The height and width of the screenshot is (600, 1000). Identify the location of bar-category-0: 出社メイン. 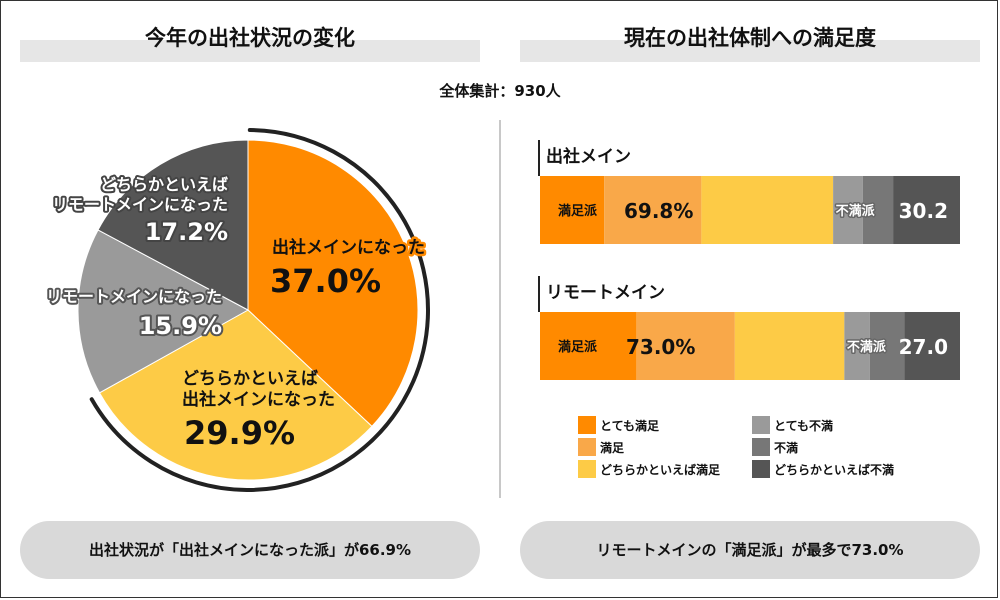
(588, 156).